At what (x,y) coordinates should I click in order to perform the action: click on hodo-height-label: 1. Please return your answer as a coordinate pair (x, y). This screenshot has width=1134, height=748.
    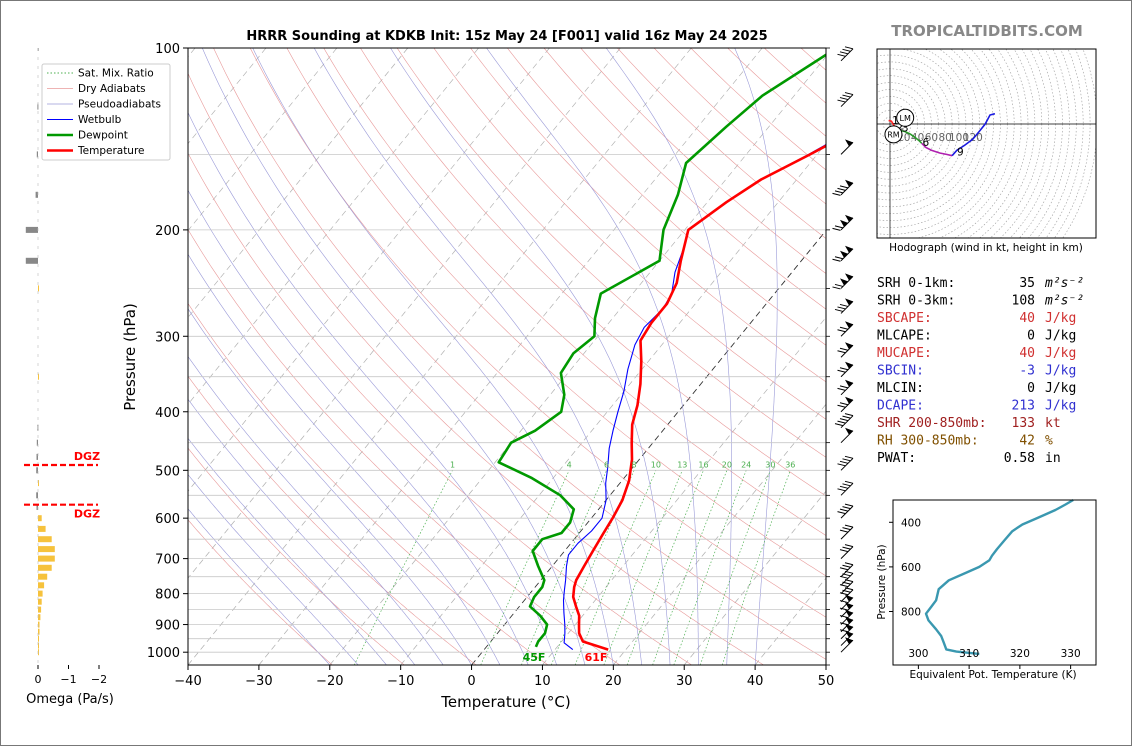
    Looking at the image, I should click on (895, 121).